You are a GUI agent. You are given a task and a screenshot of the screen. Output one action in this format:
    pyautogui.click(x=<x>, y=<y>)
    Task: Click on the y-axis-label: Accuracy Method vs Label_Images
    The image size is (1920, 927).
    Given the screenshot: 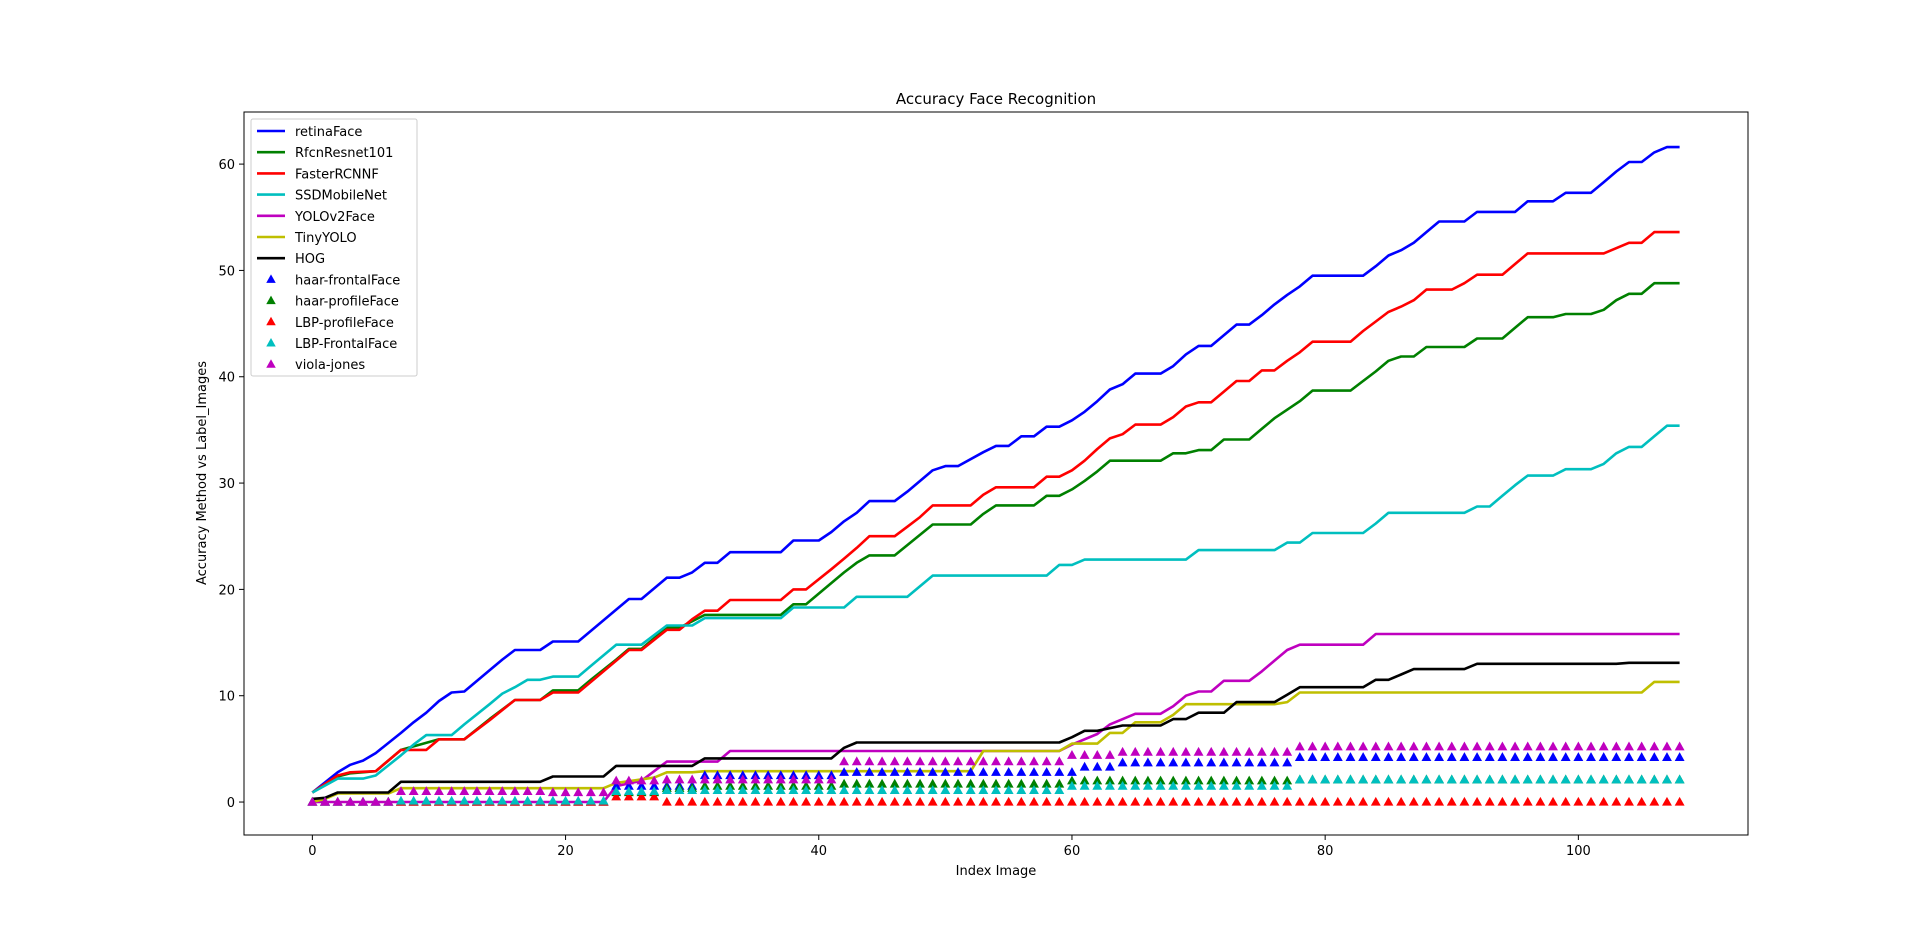 What is the action you would take?
    pyautogui.click(x=202, y=473)
    